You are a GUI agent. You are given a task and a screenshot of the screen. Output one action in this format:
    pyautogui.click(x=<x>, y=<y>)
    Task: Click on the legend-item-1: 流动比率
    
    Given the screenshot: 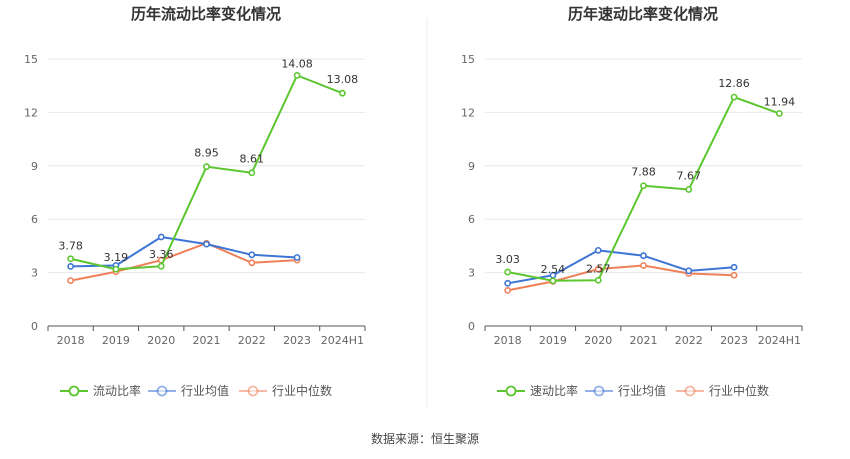 What is the action you would take?
    pyautogui.click(x=100, y=390)
    